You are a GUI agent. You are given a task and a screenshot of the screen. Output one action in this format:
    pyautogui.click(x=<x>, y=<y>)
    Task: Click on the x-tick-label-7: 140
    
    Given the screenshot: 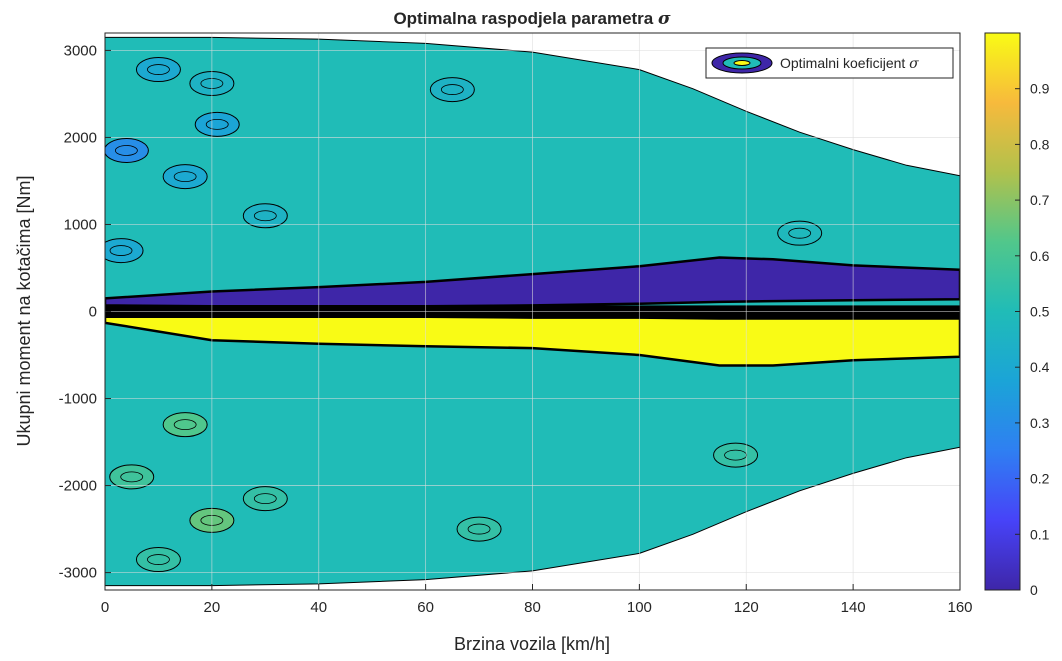 What is the action you would take?
    pyautogui.click(x=853, y=607)
    